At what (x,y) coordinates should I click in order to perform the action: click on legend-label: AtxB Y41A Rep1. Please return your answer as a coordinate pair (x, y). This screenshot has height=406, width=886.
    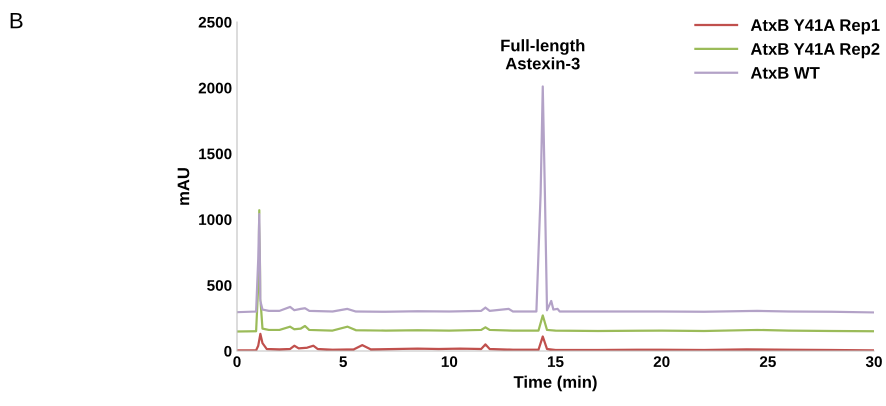
    Looking at the image, I should click on (815, 26).